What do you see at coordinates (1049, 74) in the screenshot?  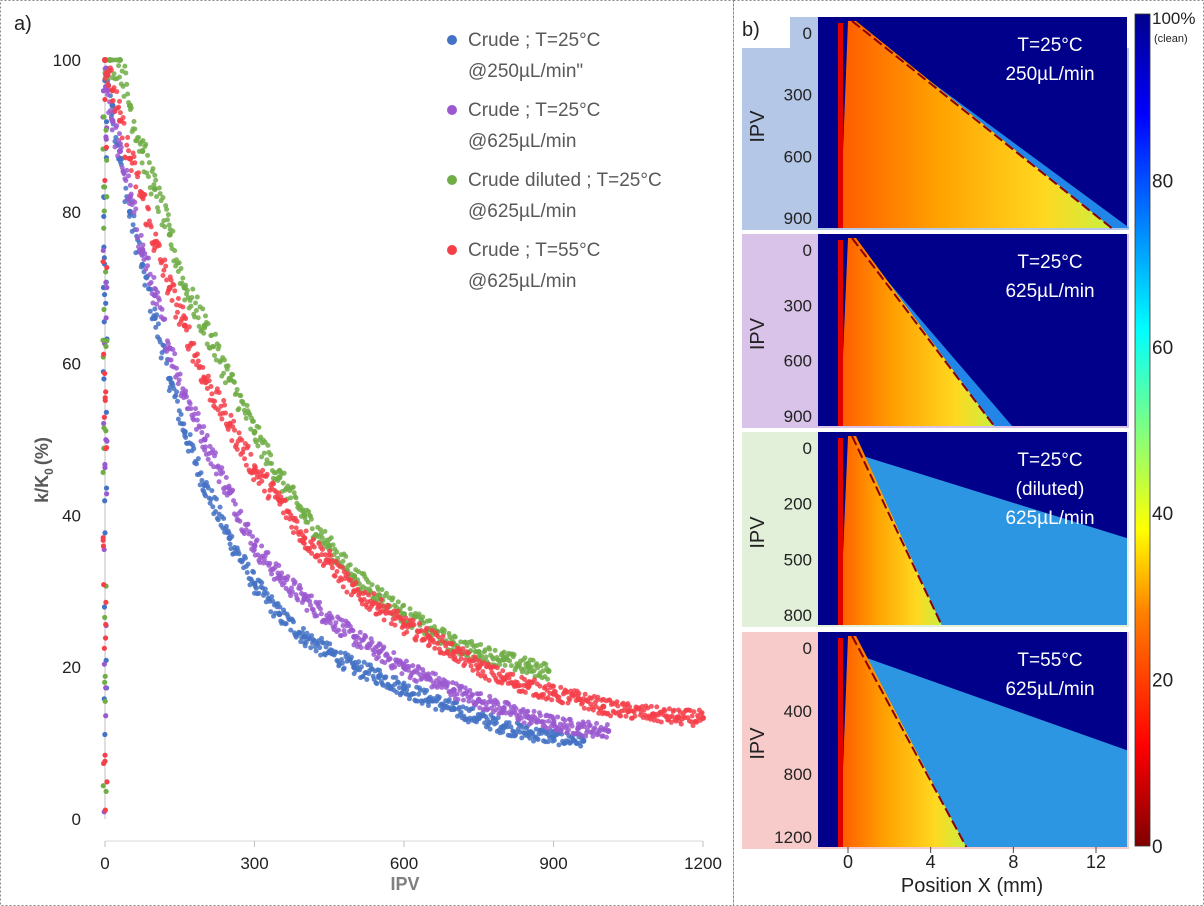 I see `heatmap-title-line: 250µL/min` at bounding box center [1049, 74].